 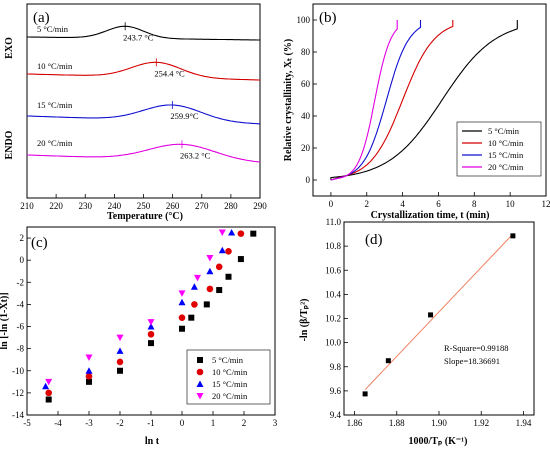 What do you see at coordinates (173, 206) in the screenshot?
I see `panel-a-xtick-label: 260` at bounding box center [173, 206].